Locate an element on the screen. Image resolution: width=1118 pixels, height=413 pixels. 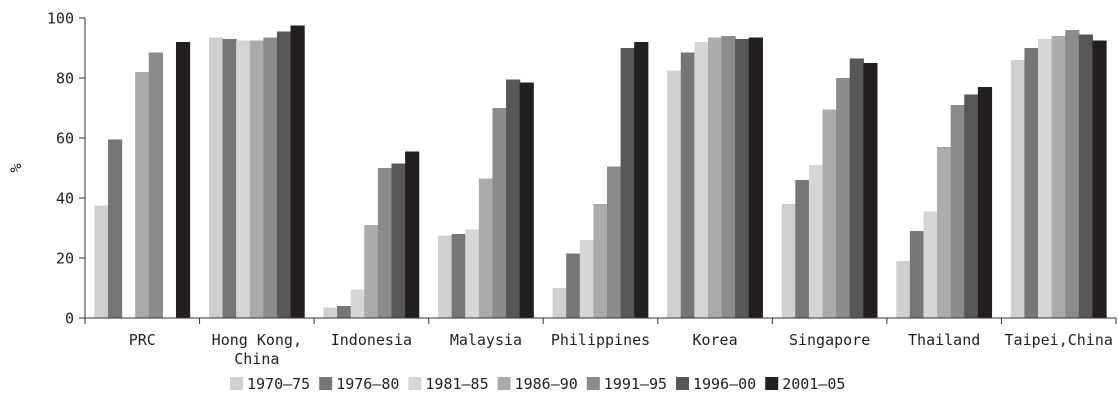
x-tick-label-1: Hong Kong, China is located at coordinates (257, 349).